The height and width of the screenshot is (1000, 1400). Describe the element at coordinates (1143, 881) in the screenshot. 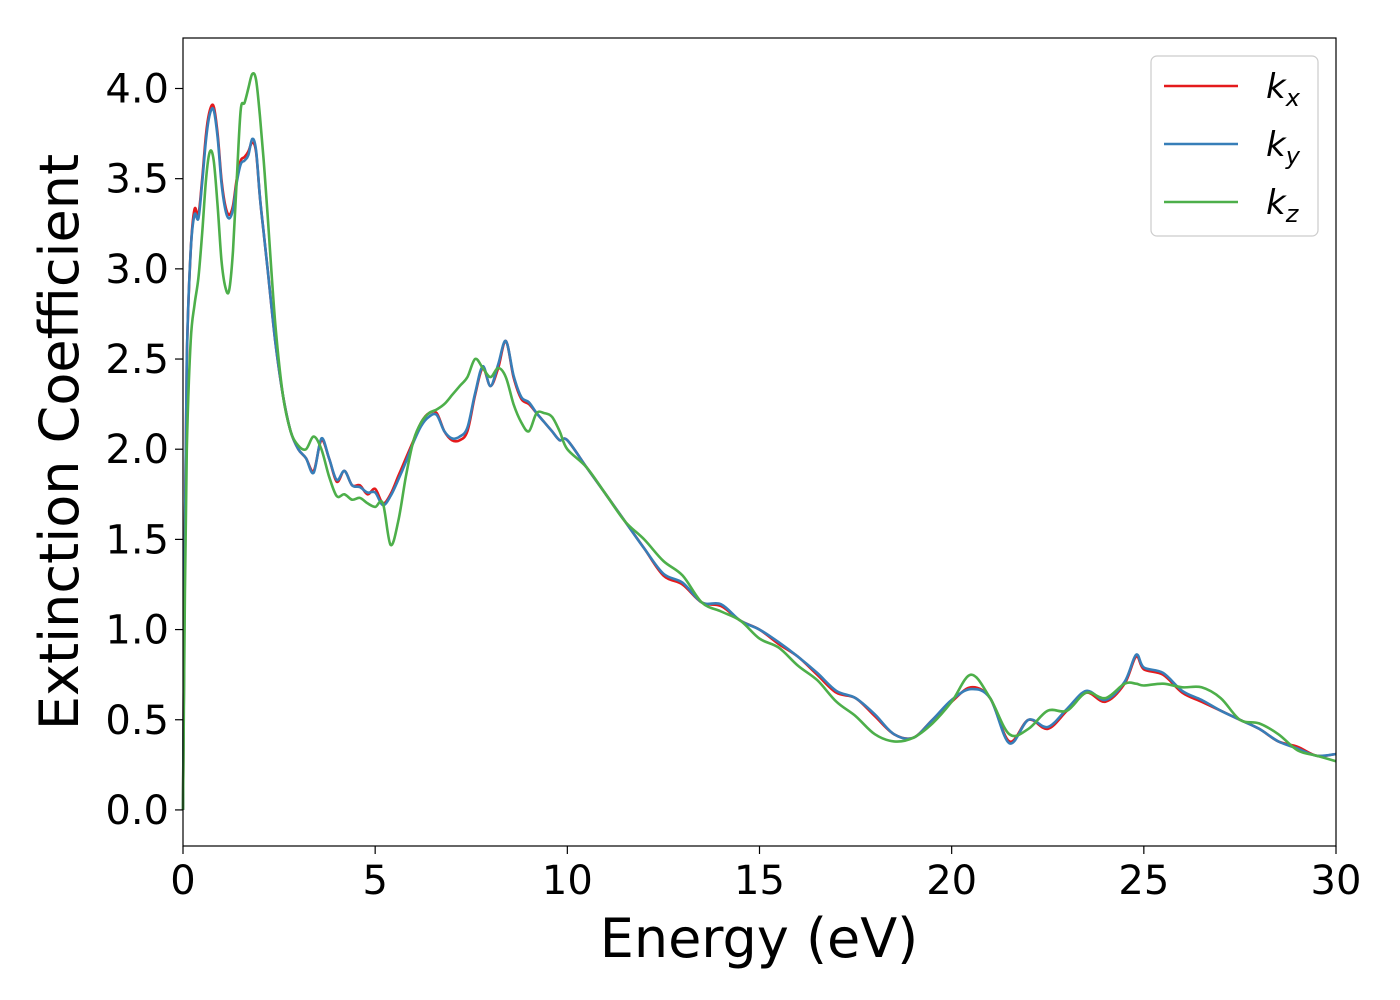

I see `x-tick-label: 25` at that location.